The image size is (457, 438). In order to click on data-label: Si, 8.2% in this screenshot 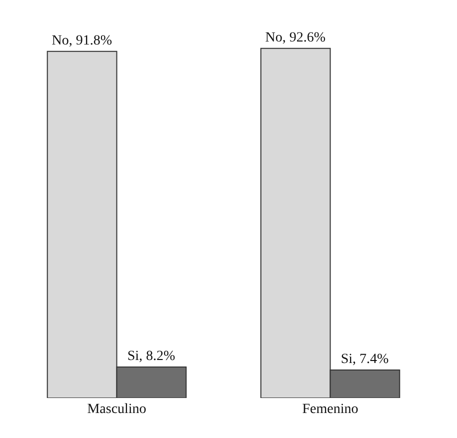, I will do `click(151, 356)`.